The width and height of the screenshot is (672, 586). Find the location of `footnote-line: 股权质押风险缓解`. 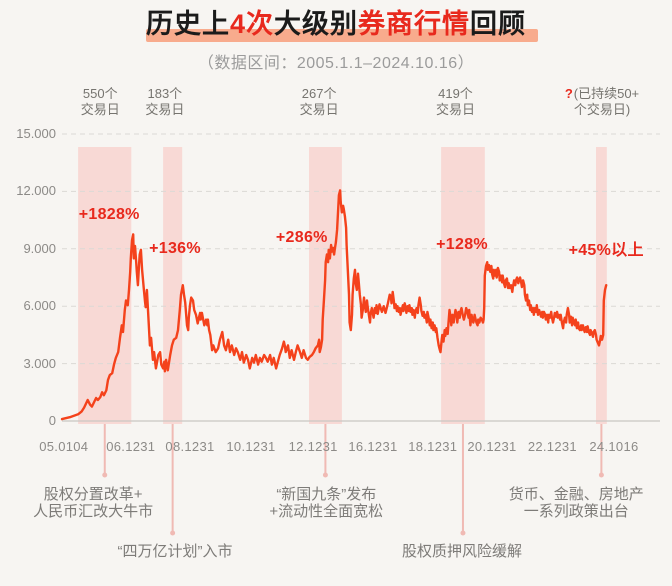

footnote-line: 股权质押风险缓解 is located at coordinates (462, 551).